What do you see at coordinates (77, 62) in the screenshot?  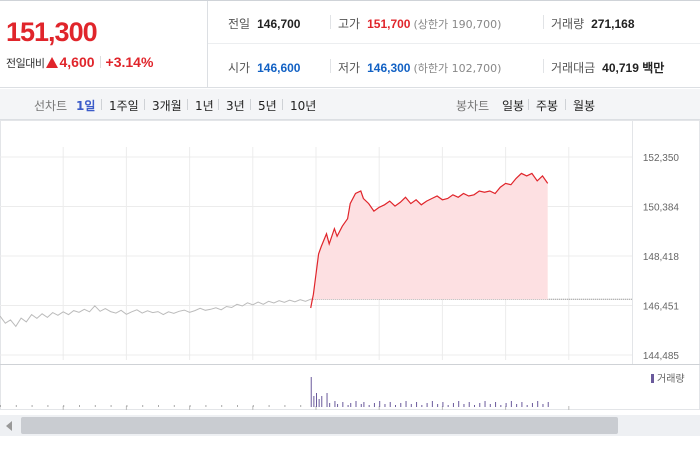 I see `change-value: 4,600` at bounding box center [77, 62].